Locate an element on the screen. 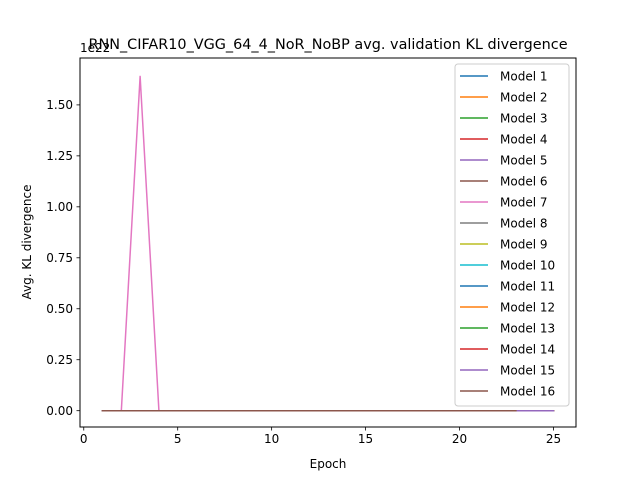 Image resolution: width=640 pixels, height=480 pixels. legend-label: Model 12 is located at coordinates (527, 307).